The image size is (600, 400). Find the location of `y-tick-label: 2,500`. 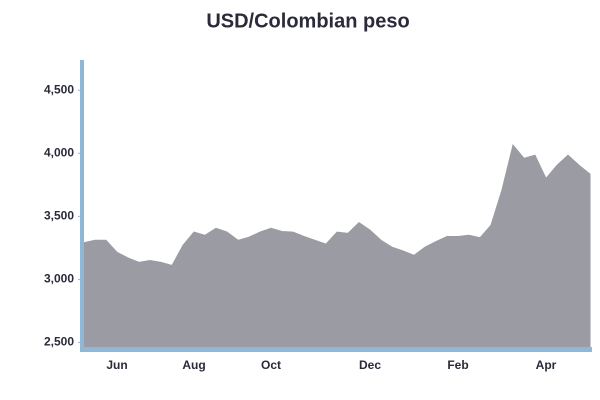

y-tick-label: 2,500 is located at coordinates (59, 342).